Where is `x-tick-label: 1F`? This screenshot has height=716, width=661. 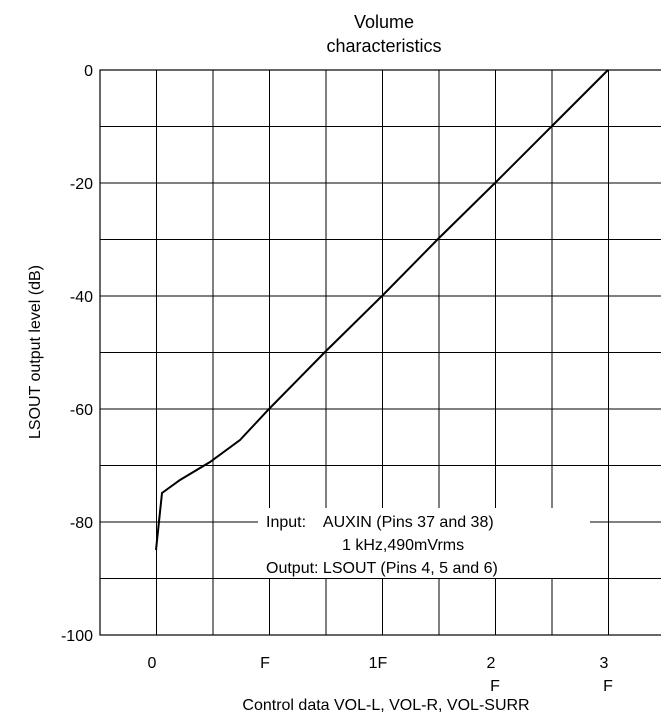 x-tick-label: 1F is located at coordinates (378, 663).